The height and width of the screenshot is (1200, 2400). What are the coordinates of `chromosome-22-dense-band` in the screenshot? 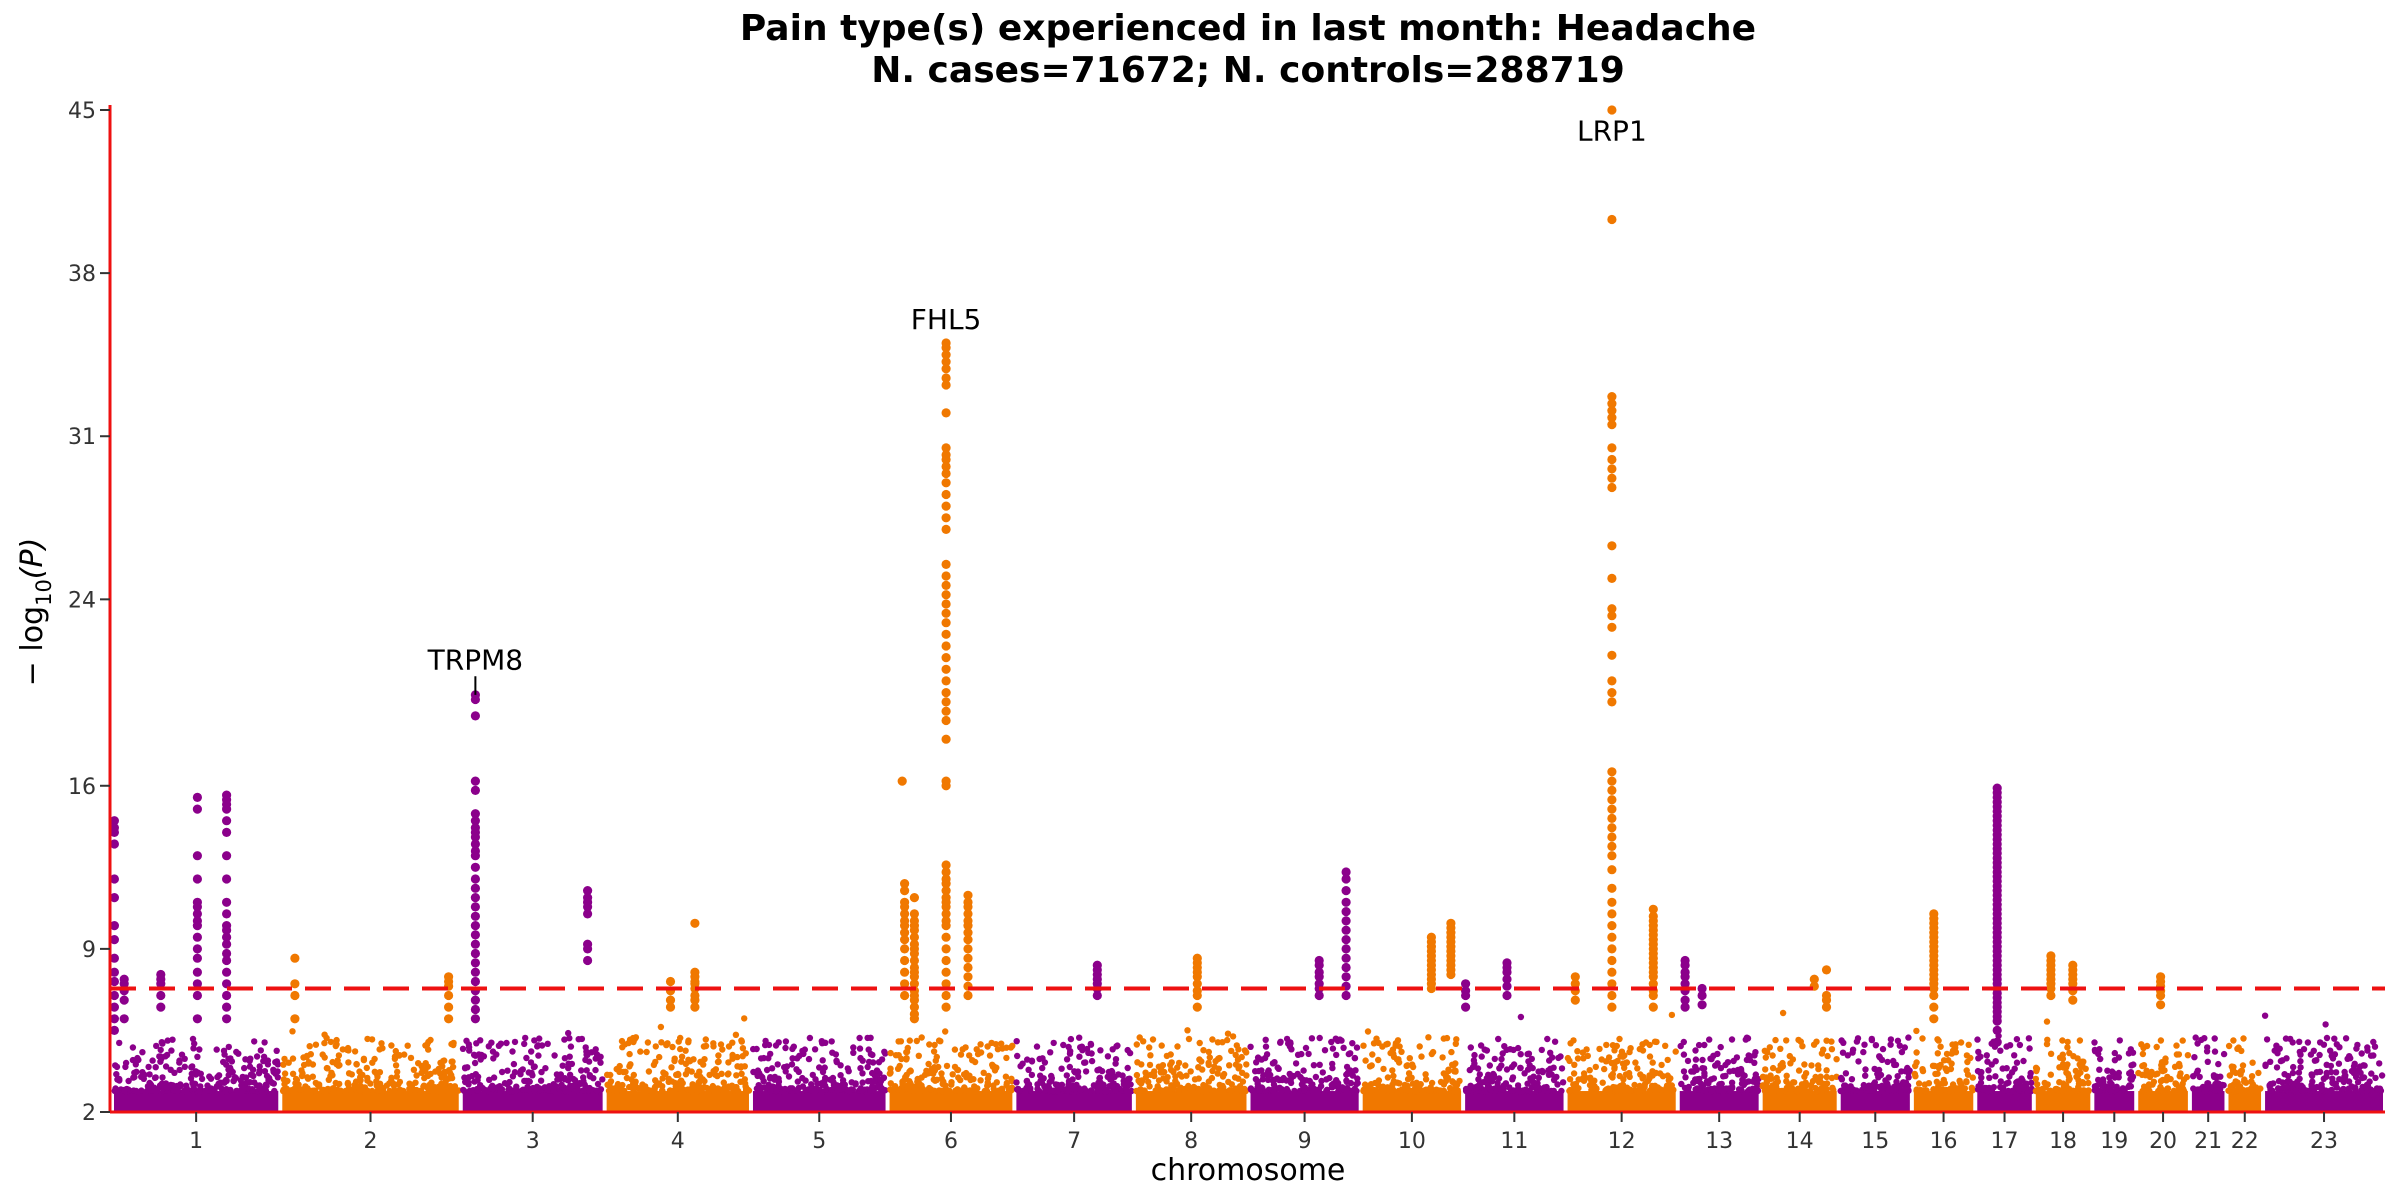 It's located at (2245, 1101).